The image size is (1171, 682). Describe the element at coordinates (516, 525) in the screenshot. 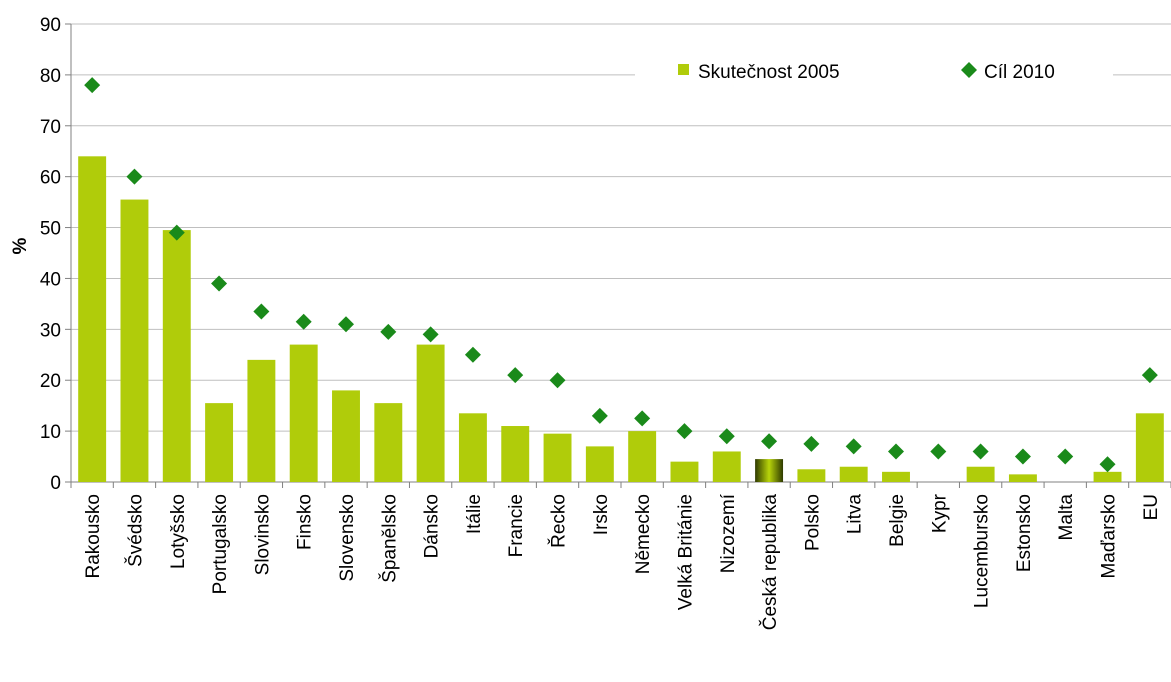

I see `x-tick-label: Francie` at that location.